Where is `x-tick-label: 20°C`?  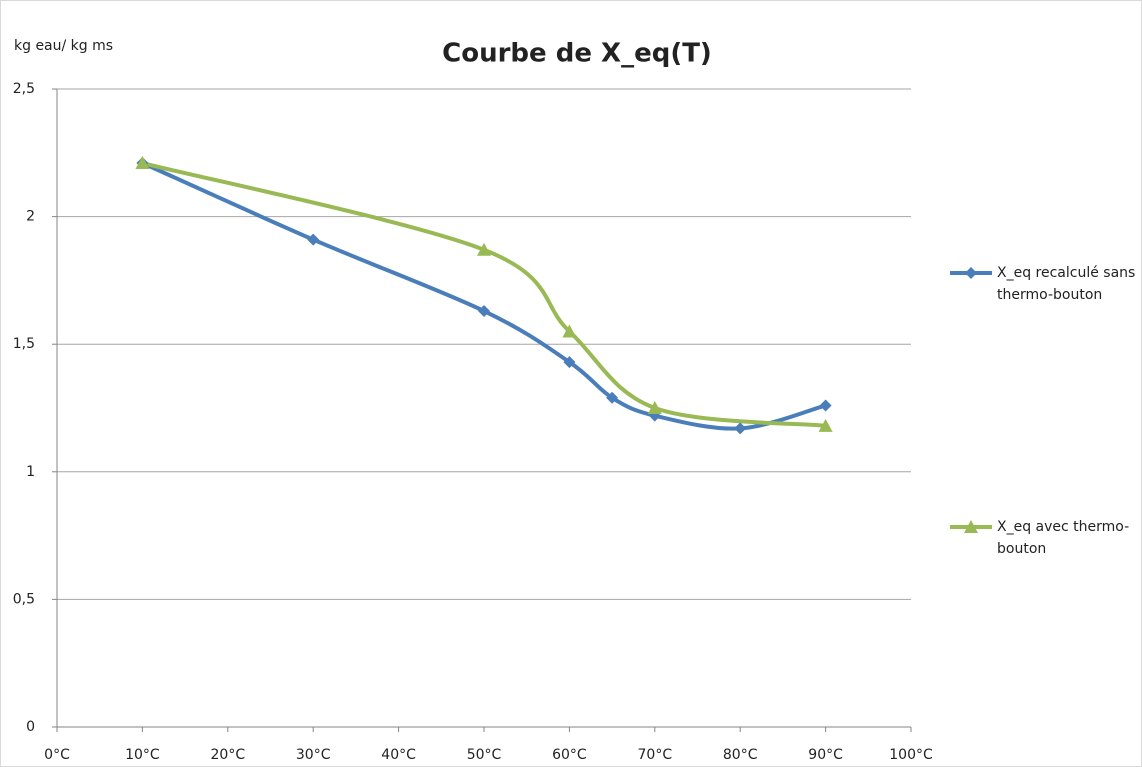
x-tick-label: 20°C is located at coordinates (228, 755).